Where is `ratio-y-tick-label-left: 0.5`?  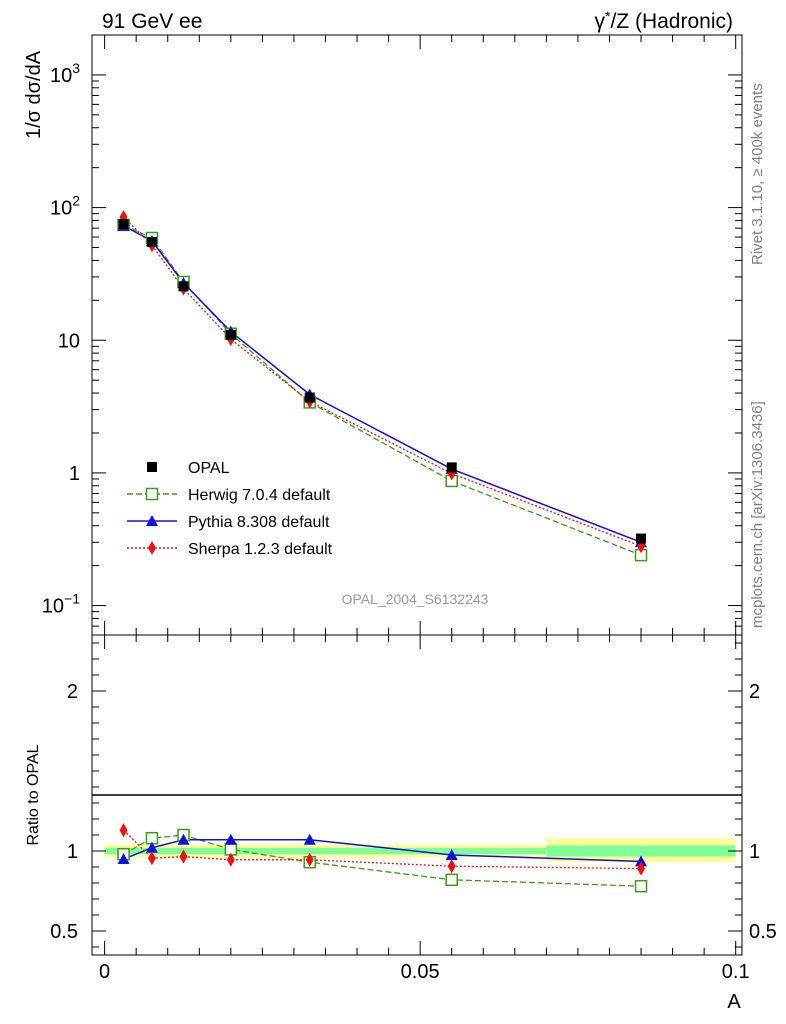 ratio-y-tick-label-left: 0.5 is located at coordinates (64, 932).